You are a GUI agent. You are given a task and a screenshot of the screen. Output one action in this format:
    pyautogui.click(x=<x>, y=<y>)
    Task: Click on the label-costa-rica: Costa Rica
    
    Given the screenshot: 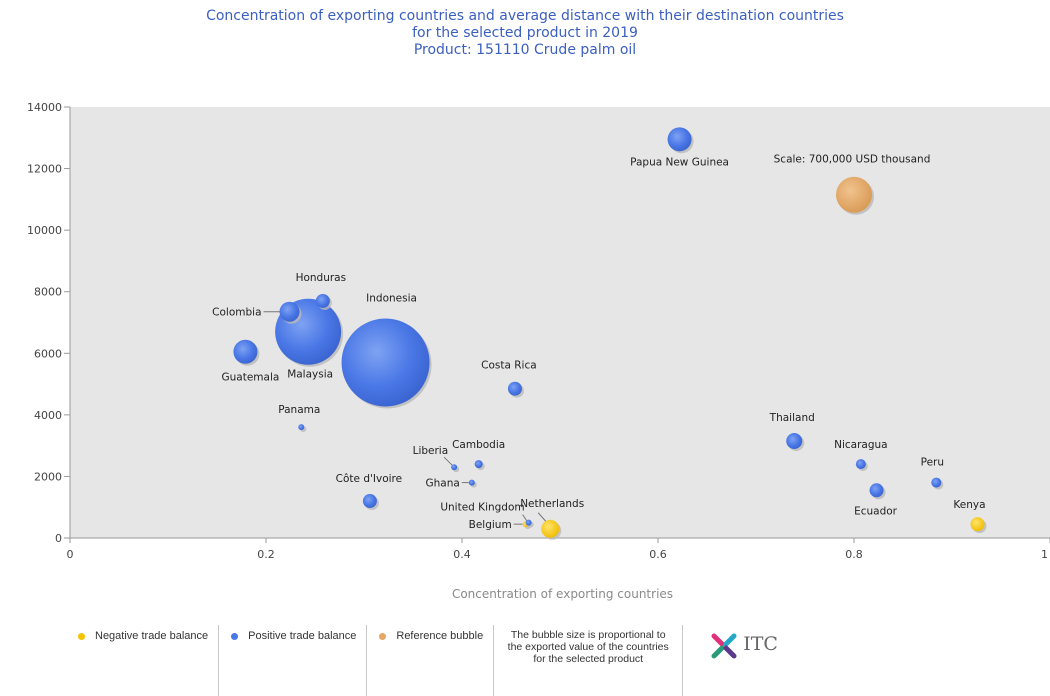 What is the action you would take?
    pyautogui.click(x=509, y=366)
    